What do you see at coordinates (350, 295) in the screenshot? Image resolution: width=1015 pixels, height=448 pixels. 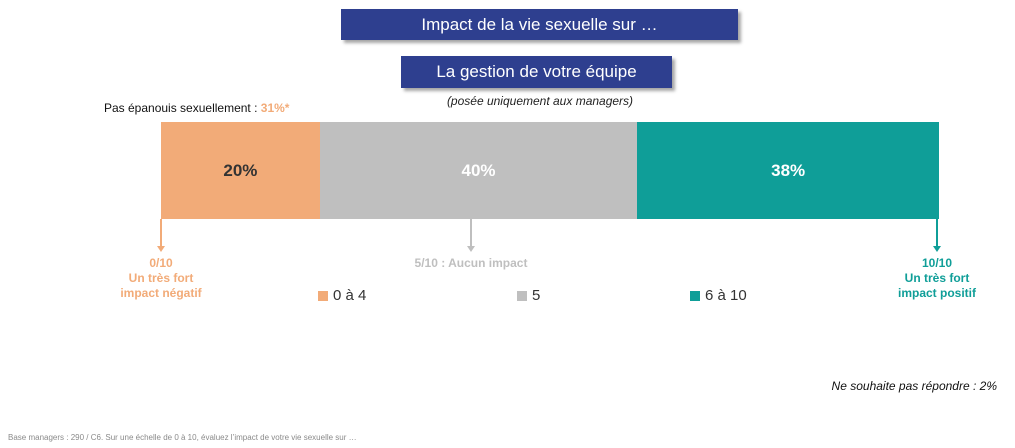 I see `legend-label: 0 à 4` at bounding box center [350, 295].